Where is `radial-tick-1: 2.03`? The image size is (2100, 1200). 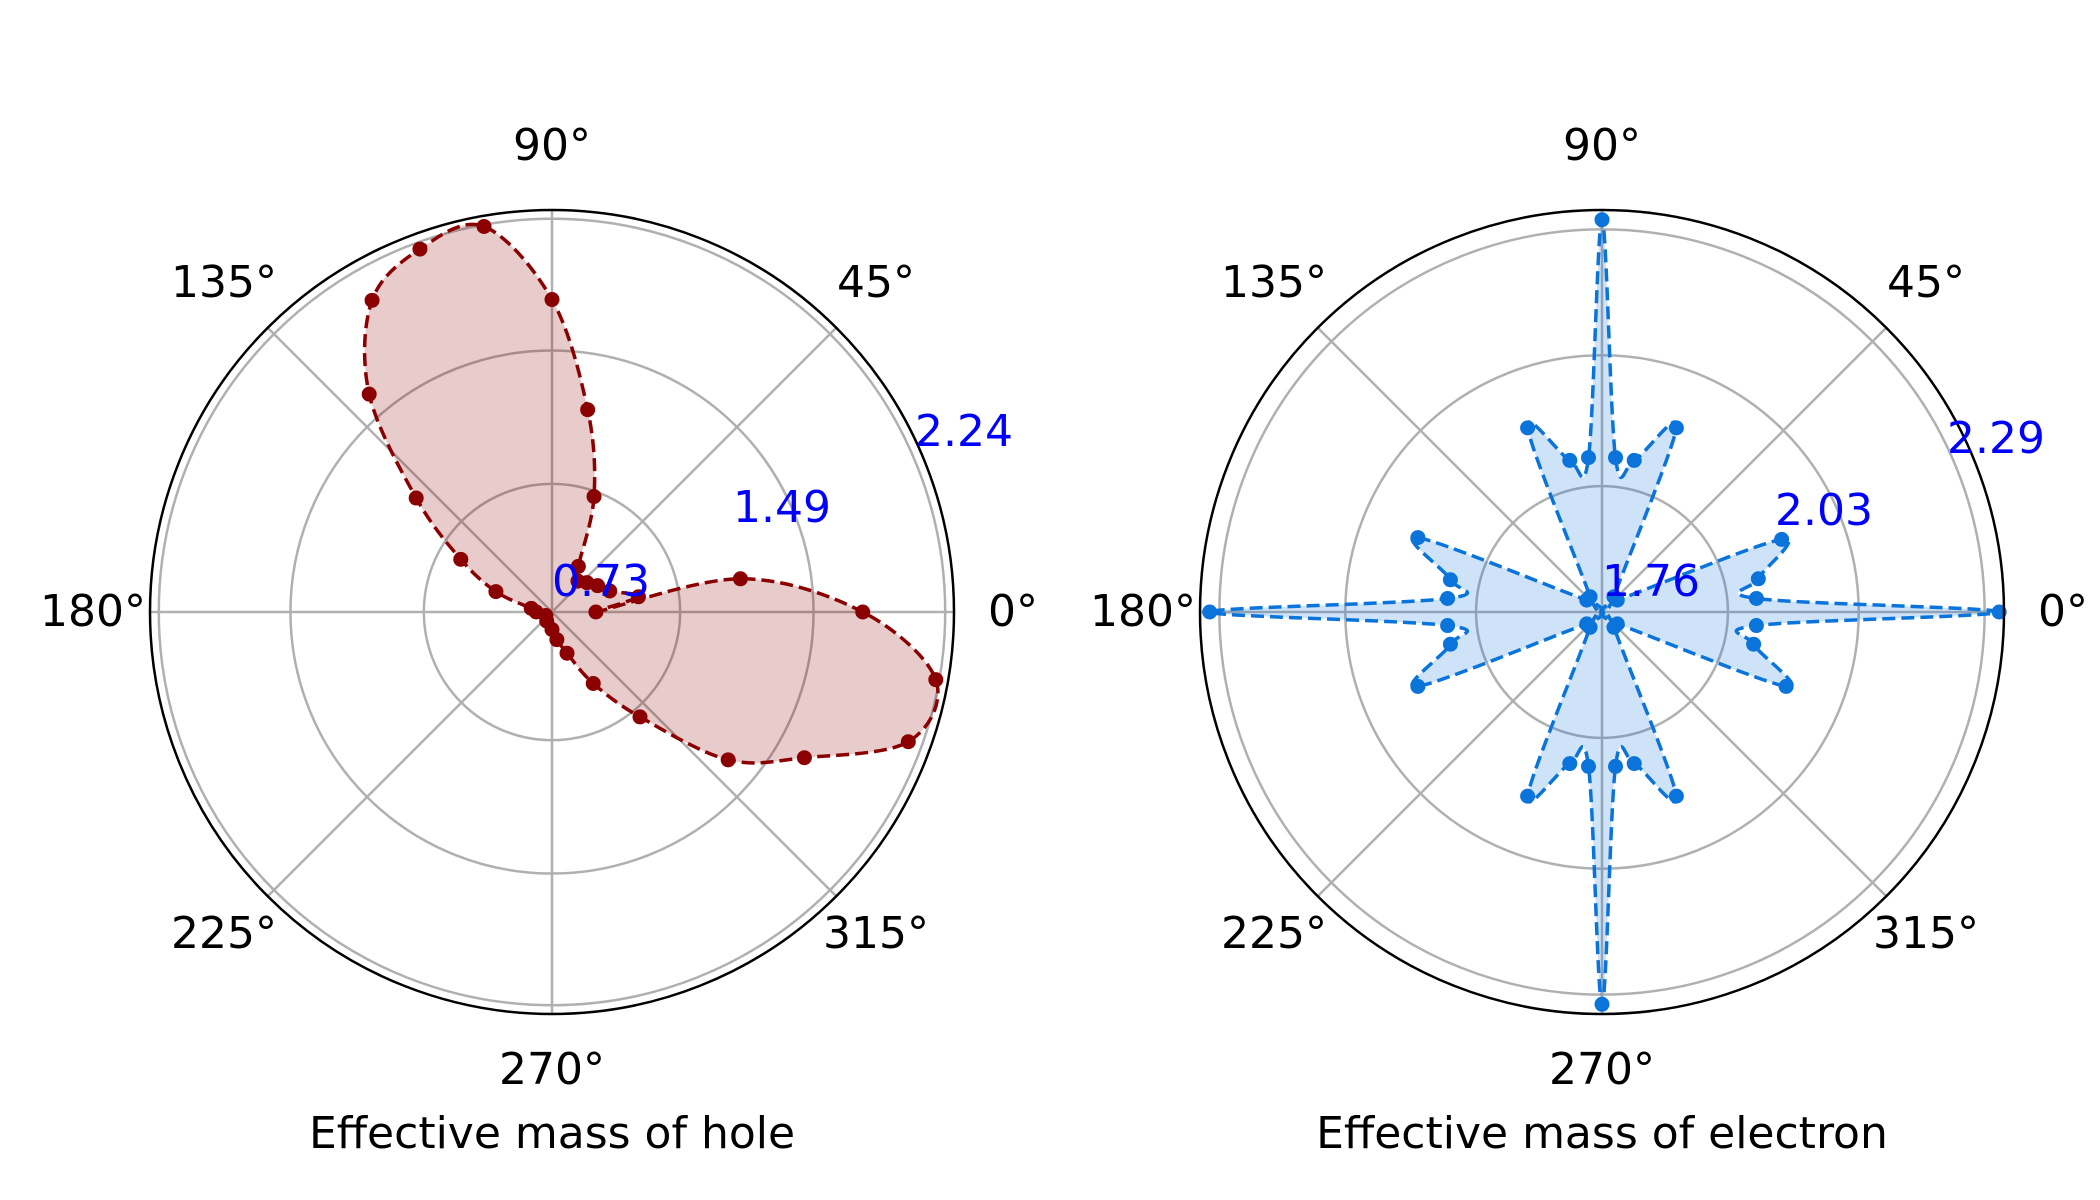
radial-tick-1: 2.03 is located at coordinates (1824, 510).